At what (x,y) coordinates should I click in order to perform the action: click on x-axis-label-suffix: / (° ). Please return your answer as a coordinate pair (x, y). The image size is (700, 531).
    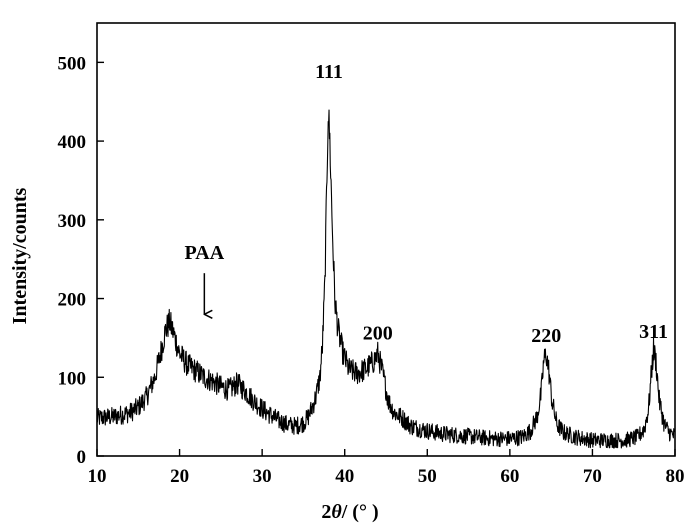
    Looking at the image, I should click on (360, 512).